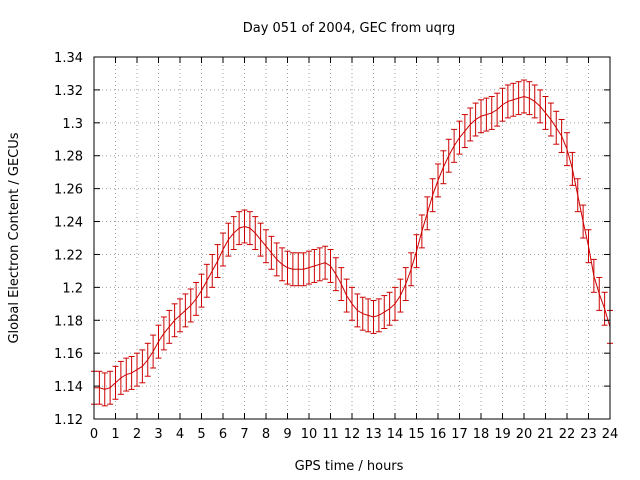  I want to click on x-tick-label: 20, so click(524, 434).